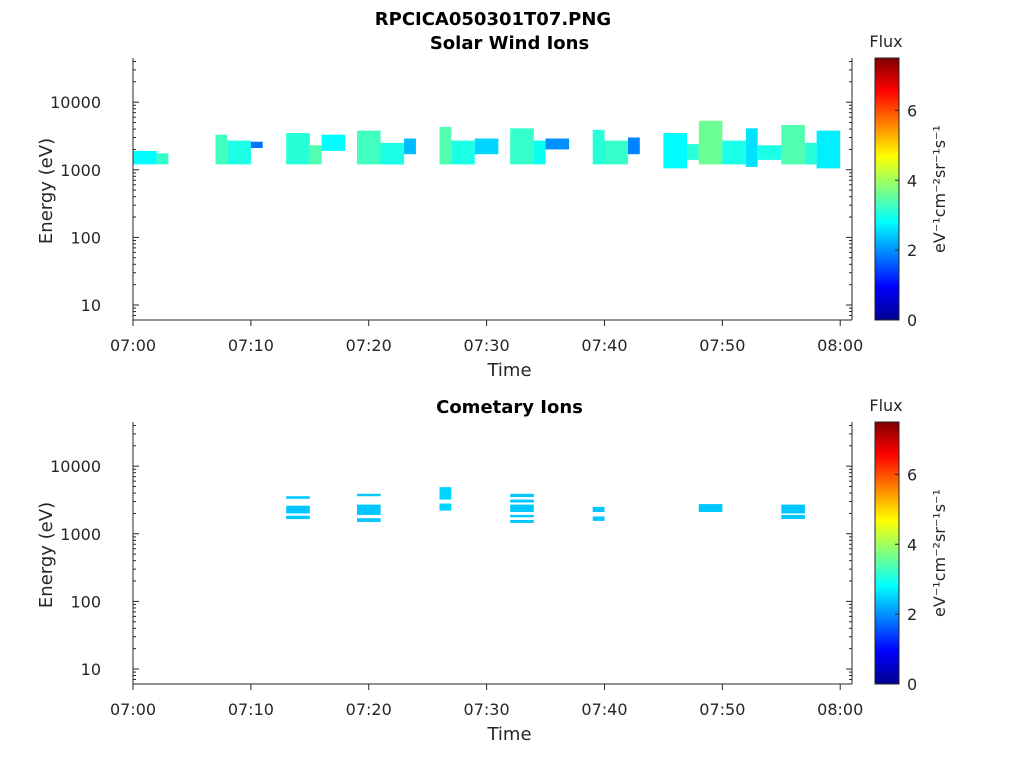 The height and width of the screenshot is (768, 1024). I want to click on panel-title: Solar Wind Ions, so click(509, 43).